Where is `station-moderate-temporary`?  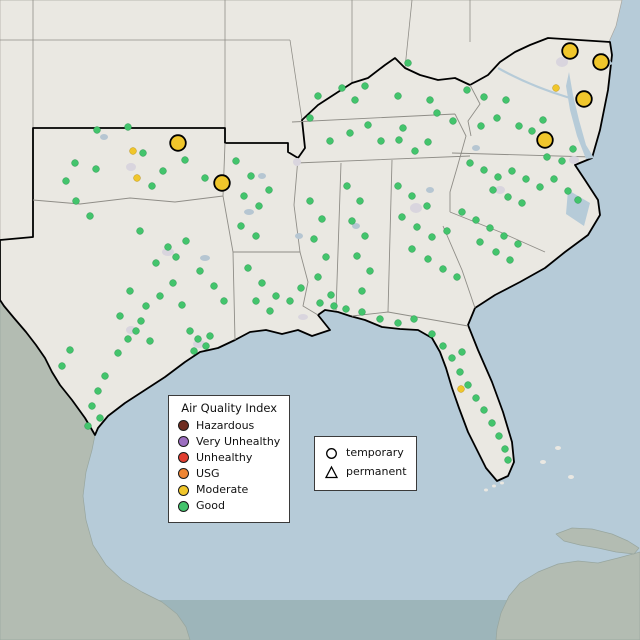 station-moderate-temporary is located at coordinates (584, 99).